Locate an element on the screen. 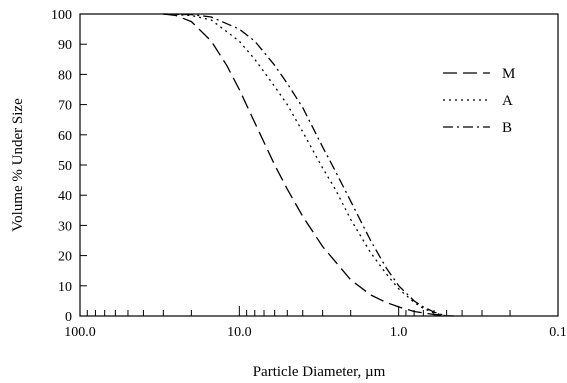 This screenshot has height=383, width=567. x-tick-label: 10.0 is located at coordinates (239, 332).